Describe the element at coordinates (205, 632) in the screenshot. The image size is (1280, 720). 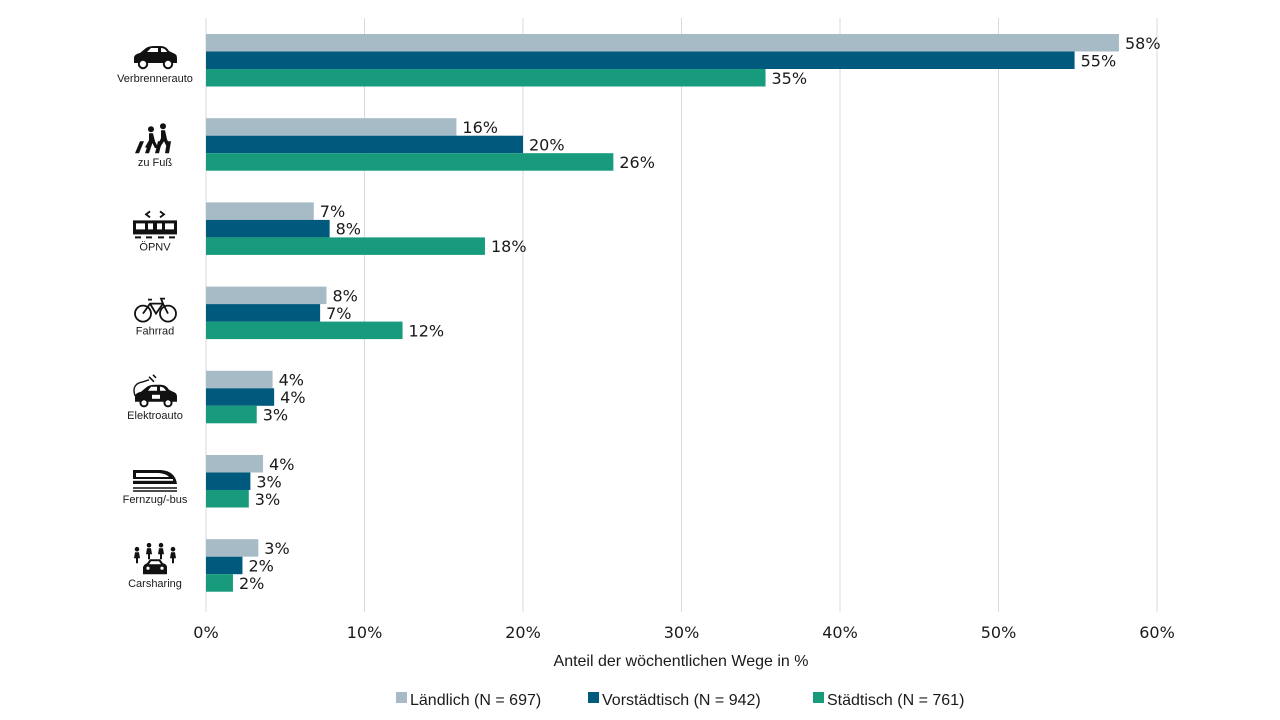
I see `x-tick-label: 0%` at that location.